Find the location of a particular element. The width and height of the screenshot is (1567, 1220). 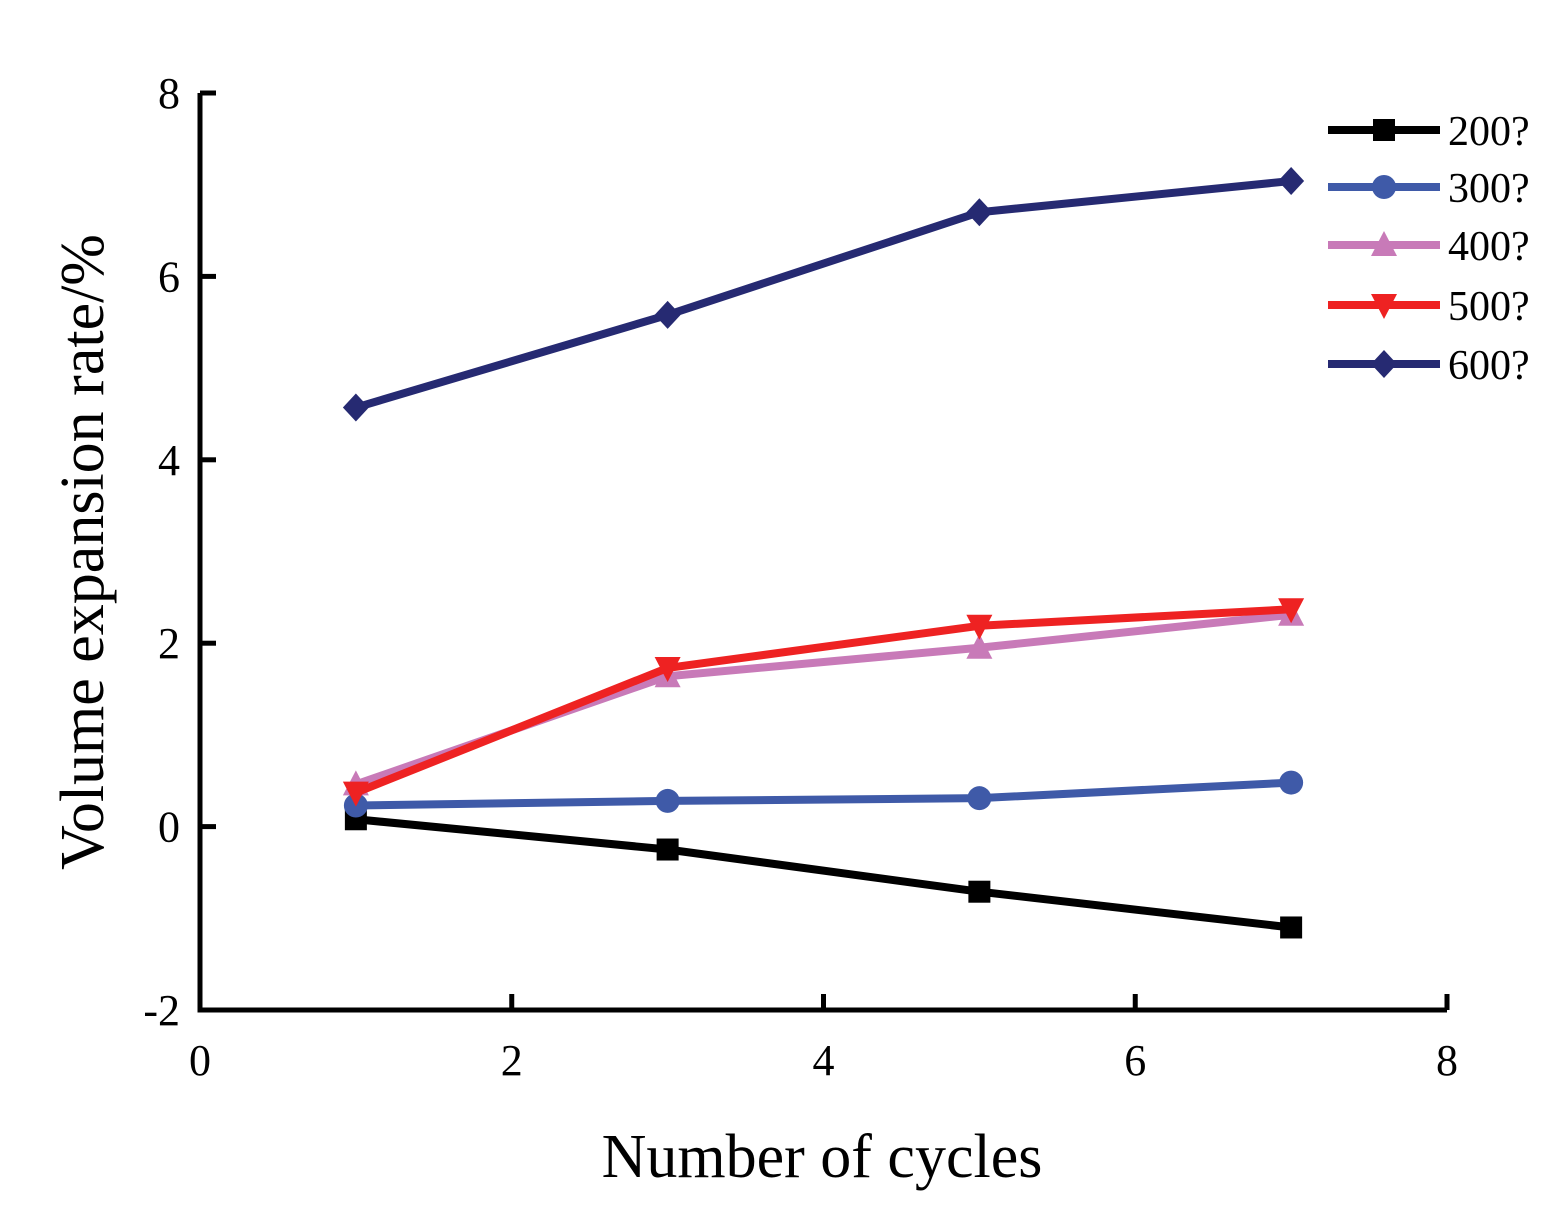

y-tick-label: -2 is located at coordinates (161, 1010).